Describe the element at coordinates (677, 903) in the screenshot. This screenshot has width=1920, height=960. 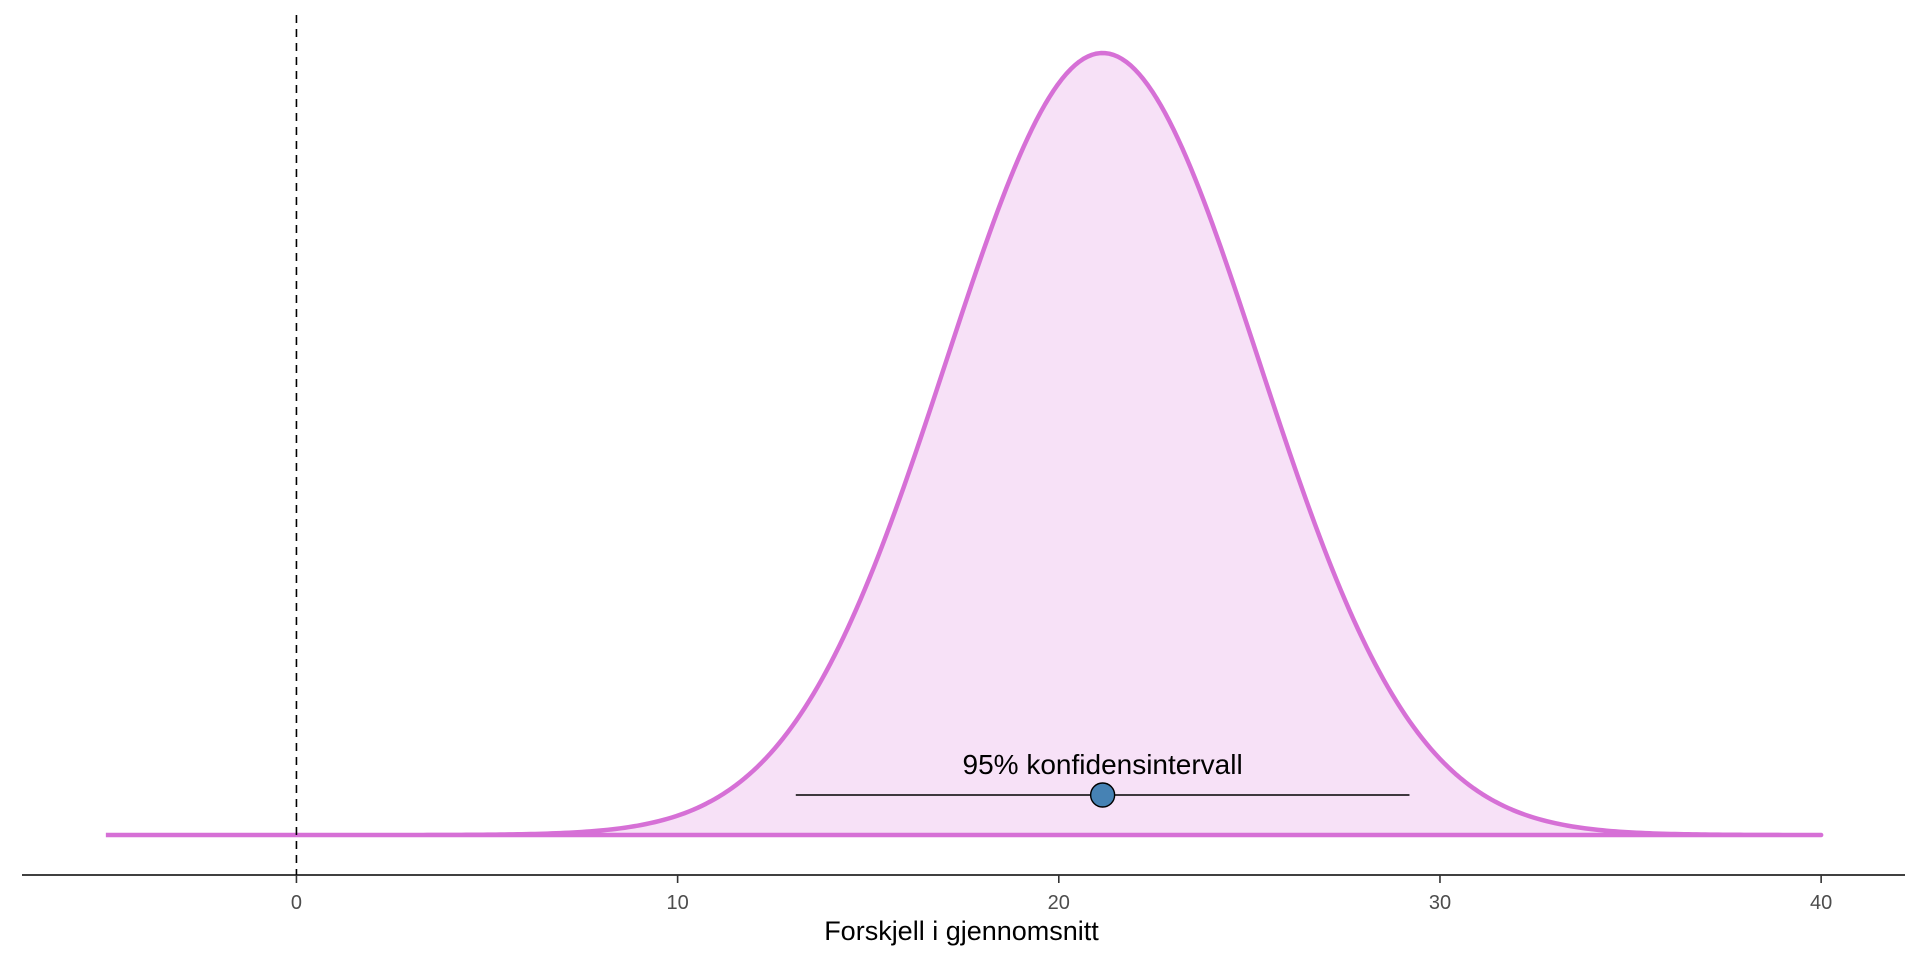
I see `x-tick-label: 10` at that location.